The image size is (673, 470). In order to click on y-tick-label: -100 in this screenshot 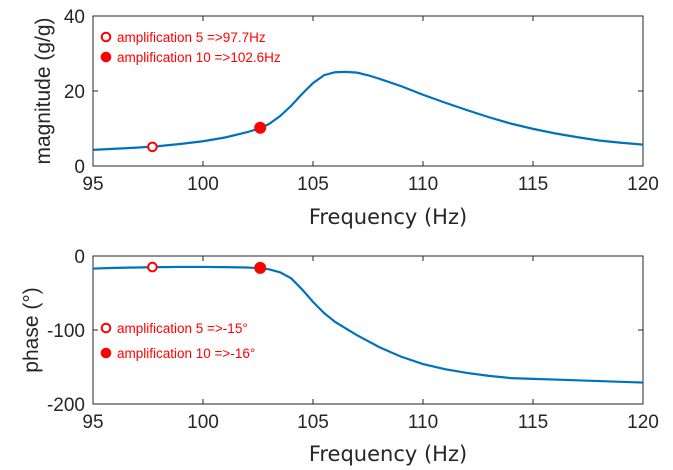, I will do `click(66, 331)`.